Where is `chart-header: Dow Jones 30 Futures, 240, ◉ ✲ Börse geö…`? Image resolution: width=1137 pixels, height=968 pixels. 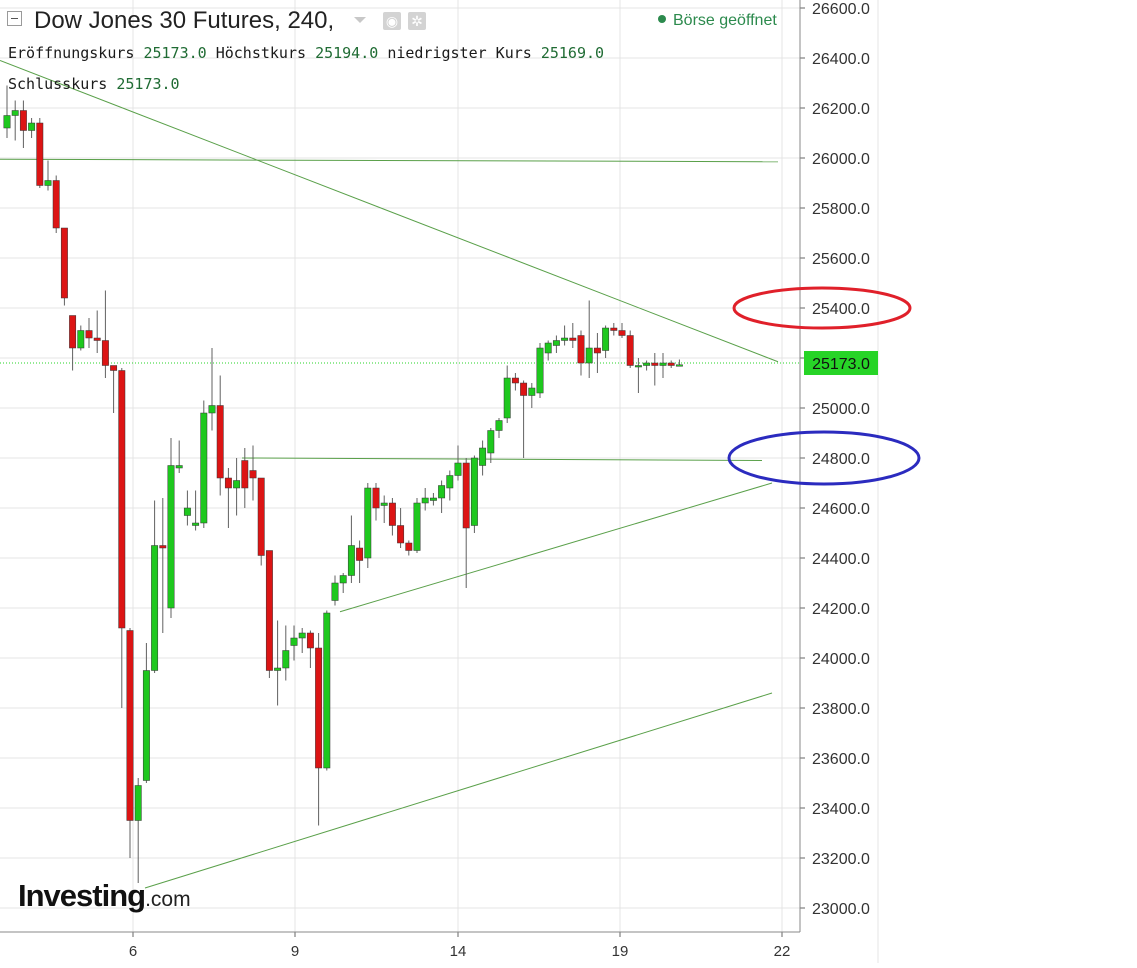 chart-header: Dow Jones 30 Futures, 240, ◉ ✲ Börse geö… is located at coordinates (400, 50).